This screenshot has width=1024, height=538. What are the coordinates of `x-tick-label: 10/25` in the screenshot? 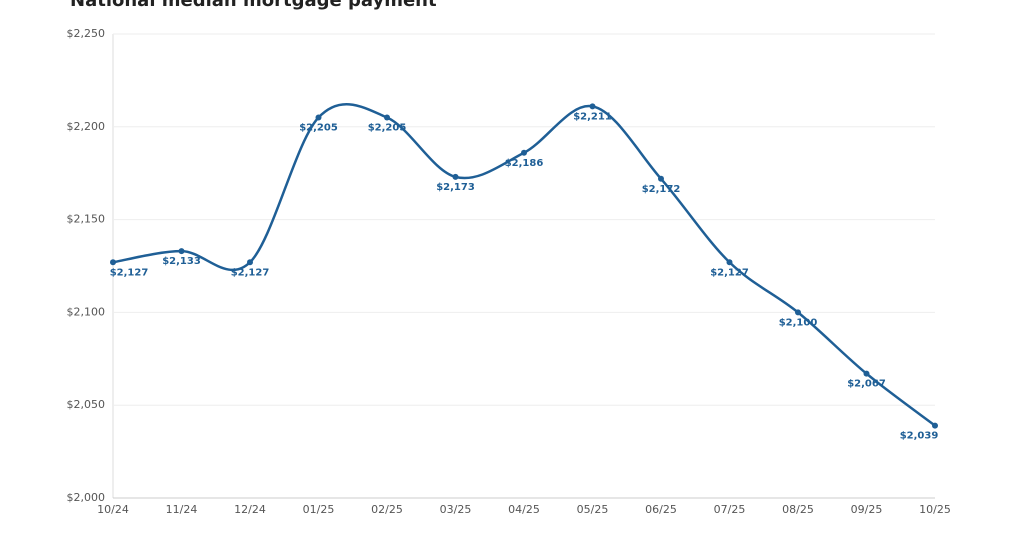 It's located at (935, 509).